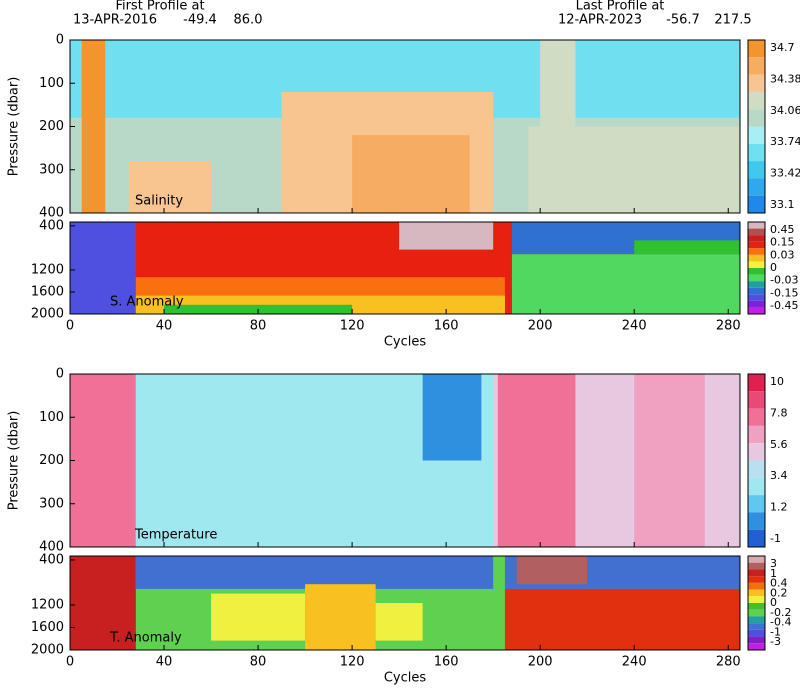  I want to click on colorbar-label: 1.2, so click(779, 507).